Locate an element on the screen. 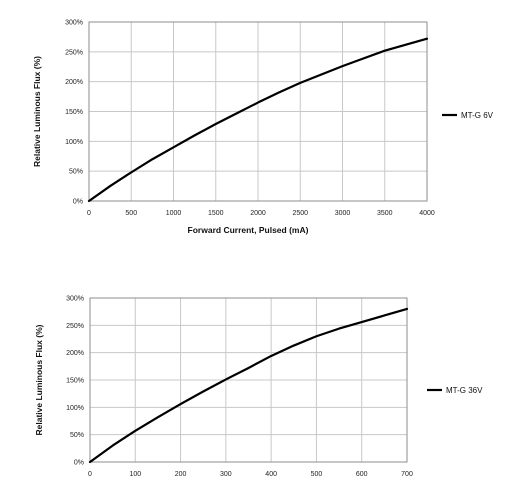  legend-label: MT-G 36V is located at coordinates (464, 390).